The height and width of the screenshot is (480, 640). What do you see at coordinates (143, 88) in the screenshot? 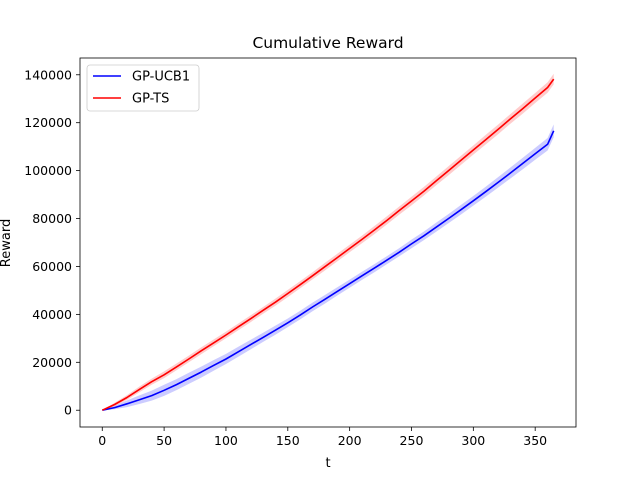
I see `legend: GP-UCB1 GP-TS` at bounding box center [143, 88].